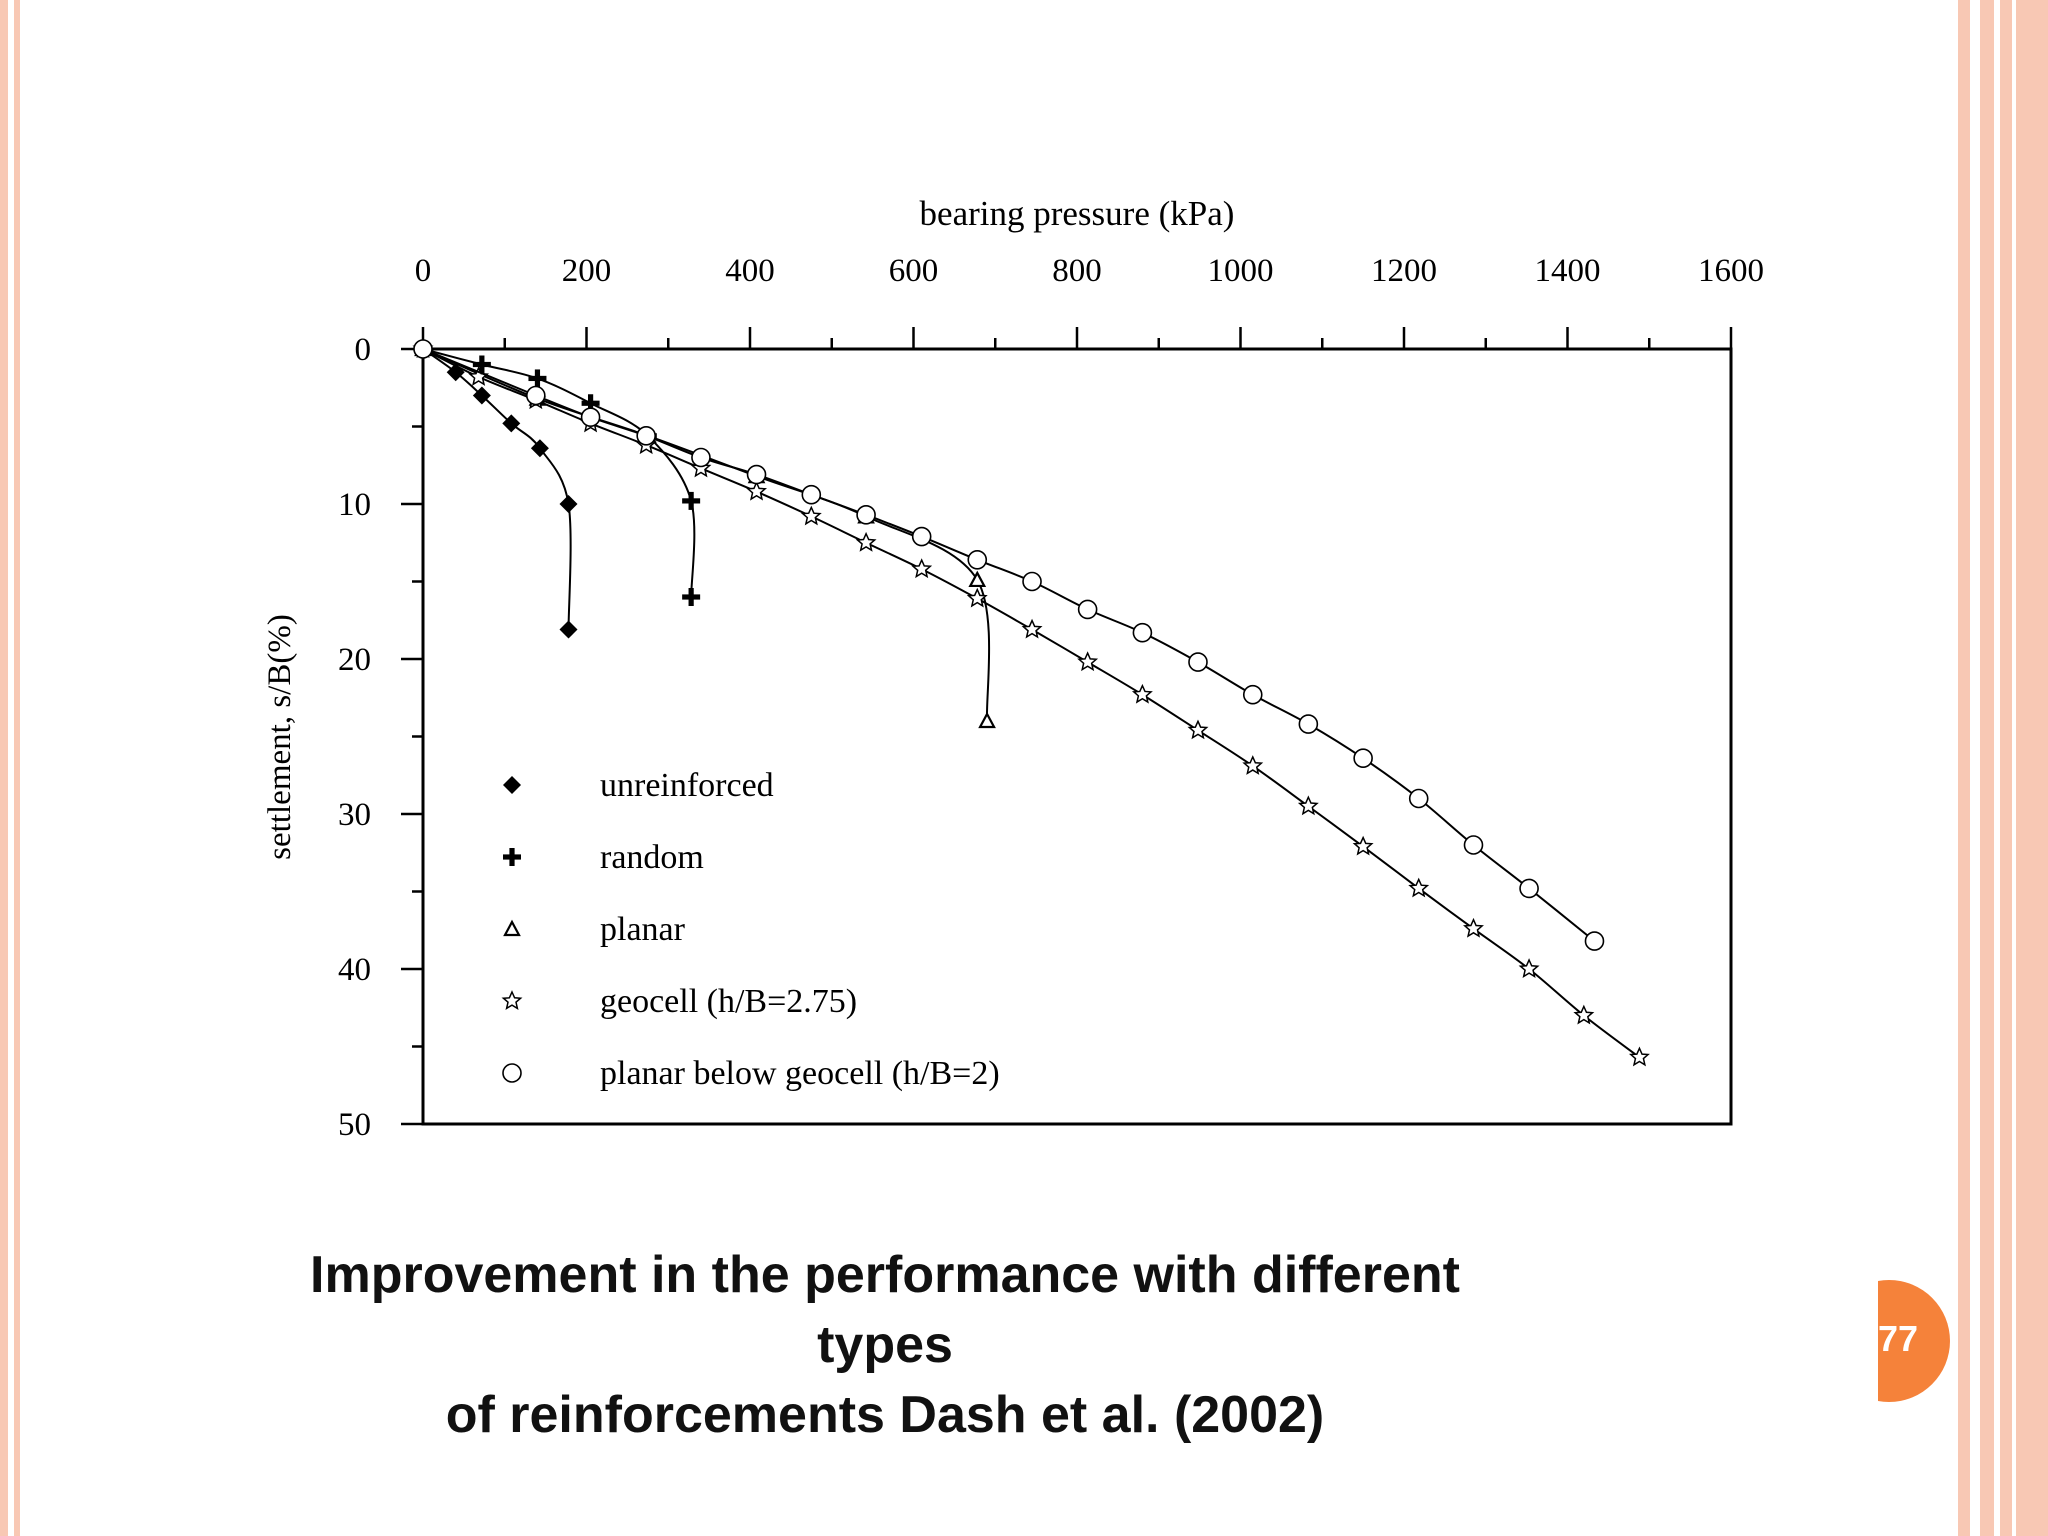  Describe the element at coordinates (687, 785) in the screenshot. I see `legend-label: unreinforced` at that location.